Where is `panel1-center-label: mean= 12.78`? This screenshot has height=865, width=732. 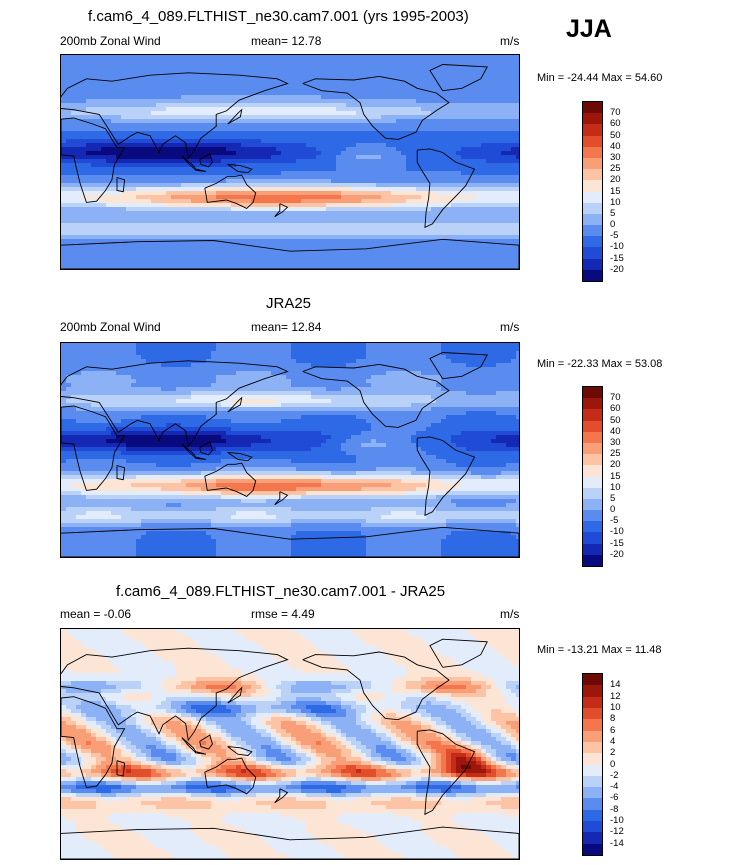 panel1-center-label: mean= 12.78 is located at coordinates (286, 41).